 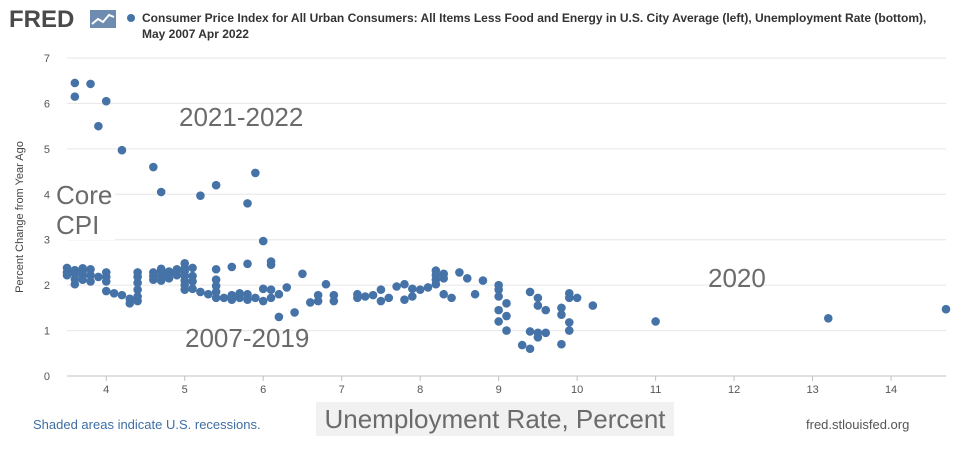 I want to click on fred-graph-icon, so click(x=103, y=19).